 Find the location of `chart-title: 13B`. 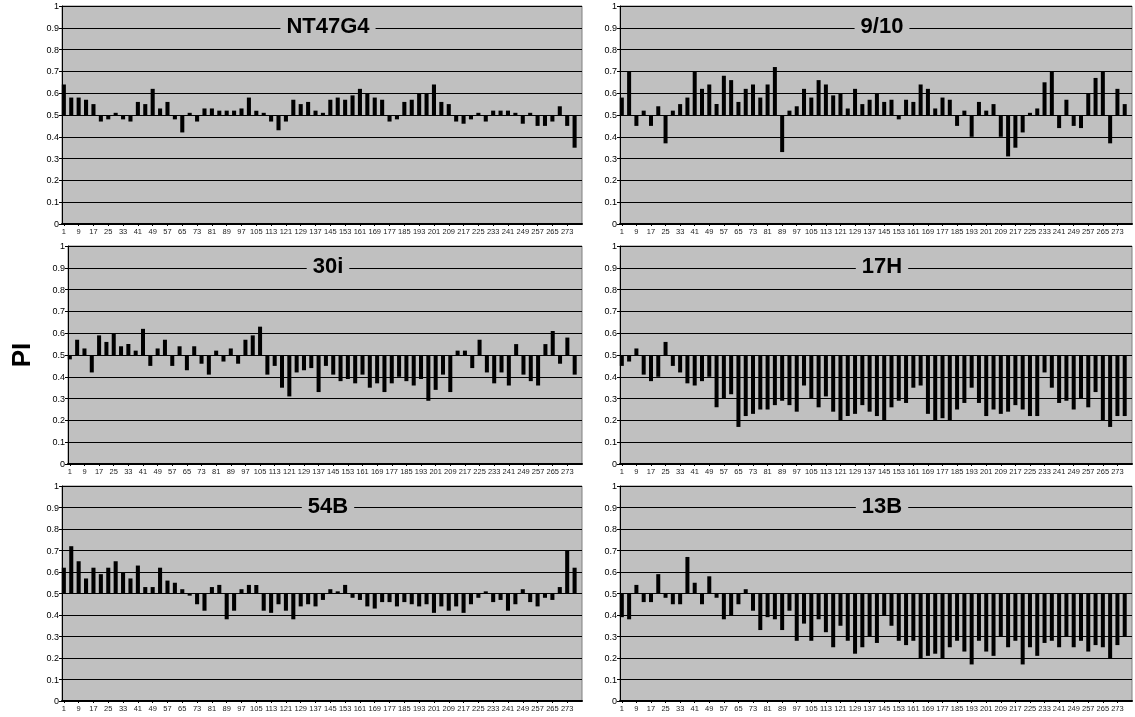

chart-title: 13B is located at coordinates (882, 505).